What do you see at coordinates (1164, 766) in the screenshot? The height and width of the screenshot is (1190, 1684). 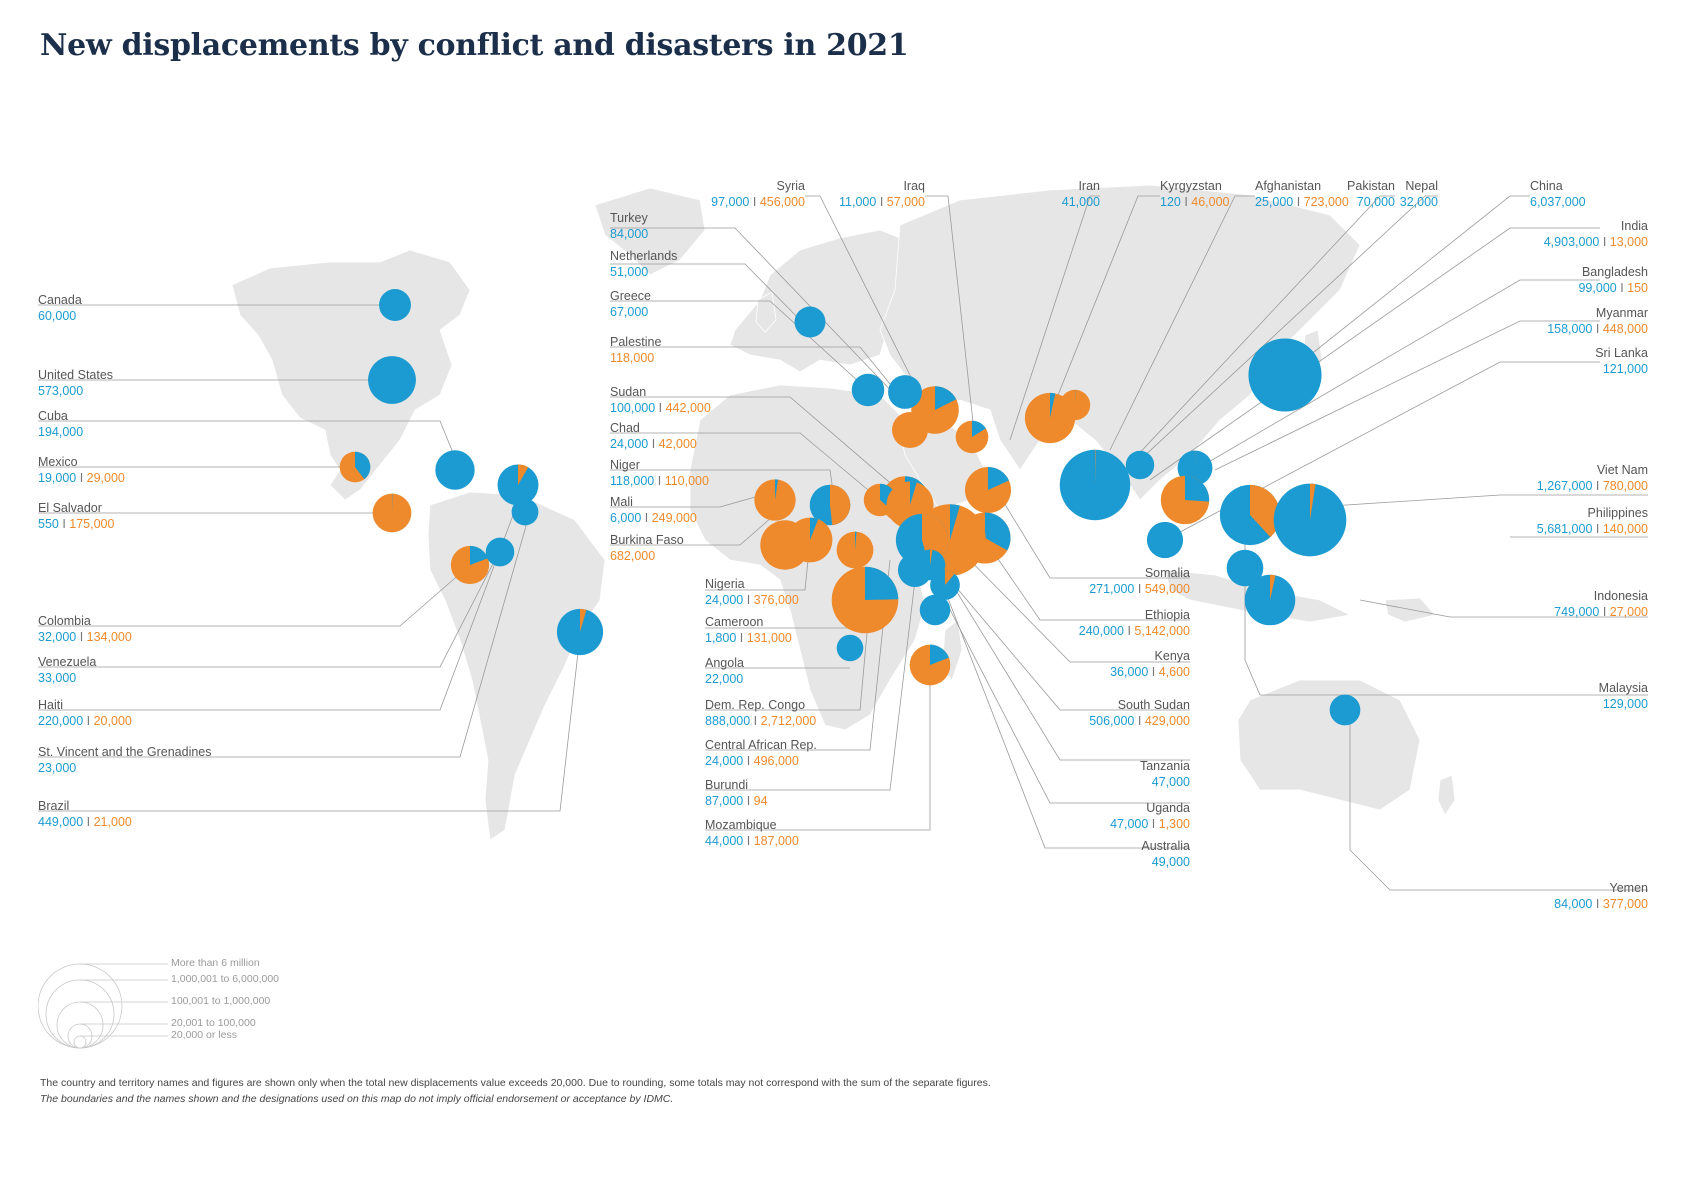 I see `country-name: Tanzania` at bounding box center [1164, 766].